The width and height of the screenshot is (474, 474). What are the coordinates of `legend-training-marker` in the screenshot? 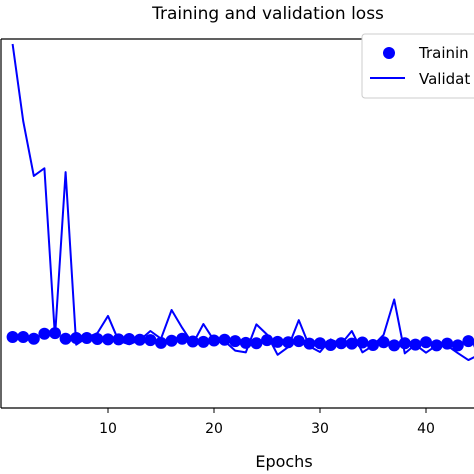 It's located at (389, 53).